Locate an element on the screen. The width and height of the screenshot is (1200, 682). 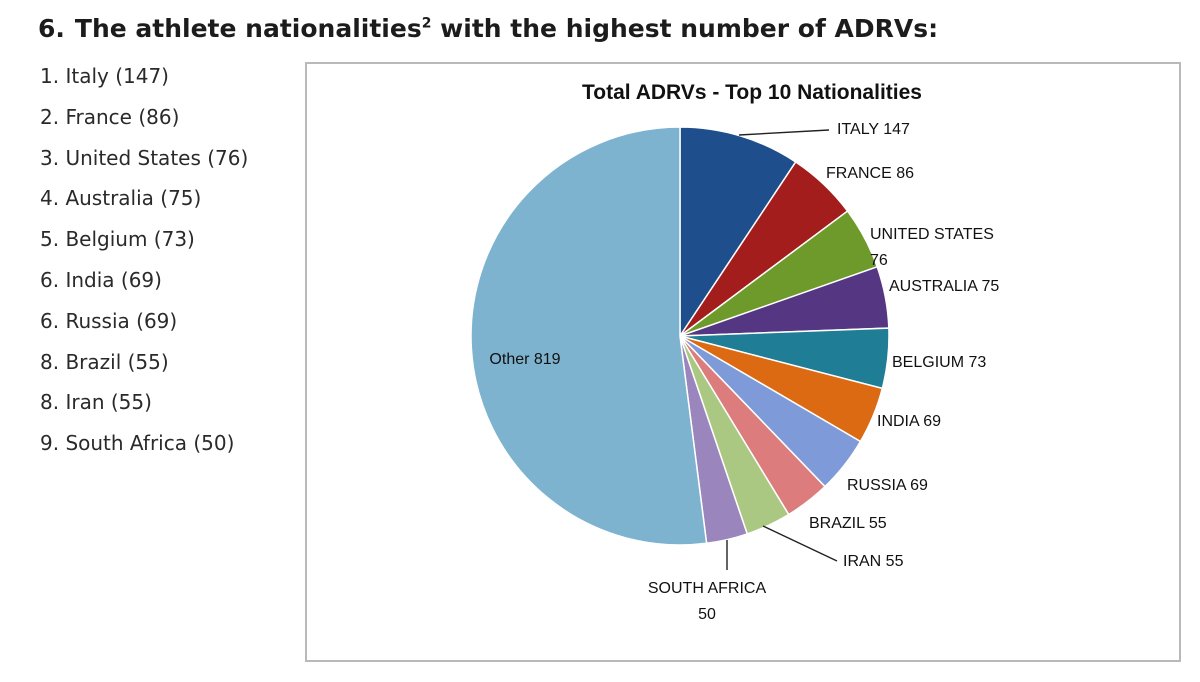
list-item-text: Australia (75) is located at coordinates (133, 198).